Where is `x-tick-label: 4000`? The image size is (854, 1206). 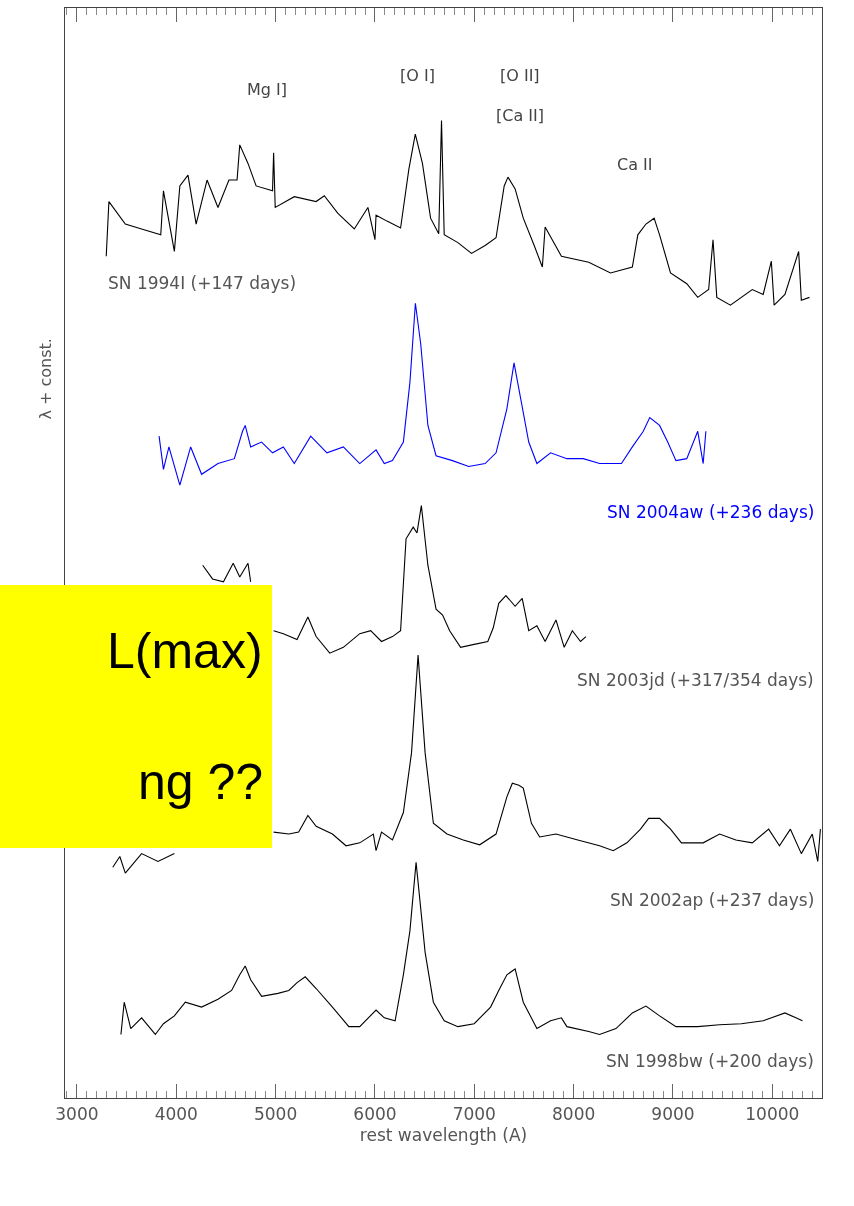
x-tick-label: 4000 is located at coordinates (176, 1113).